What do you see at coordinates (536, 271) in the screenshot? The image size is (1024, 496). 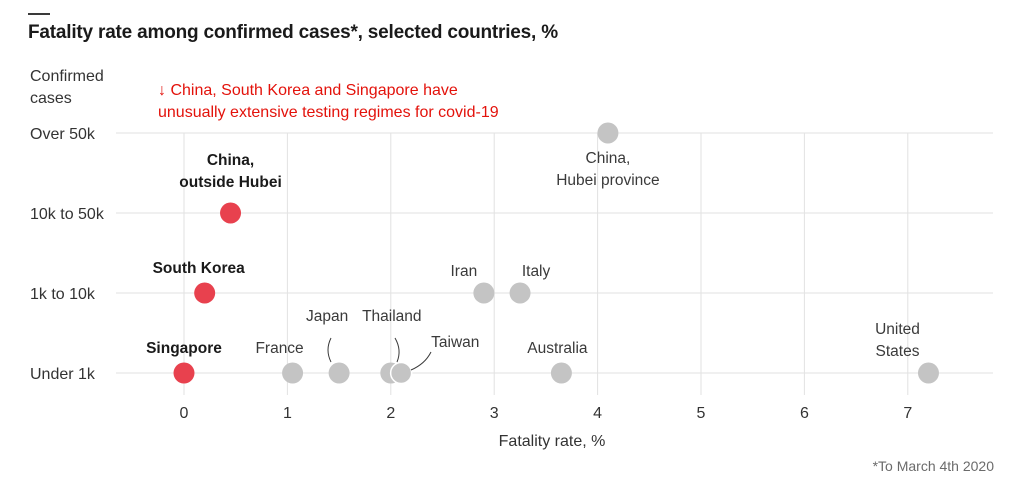 I see `point-label-italy: Italy` at bounding box center [536, 271].